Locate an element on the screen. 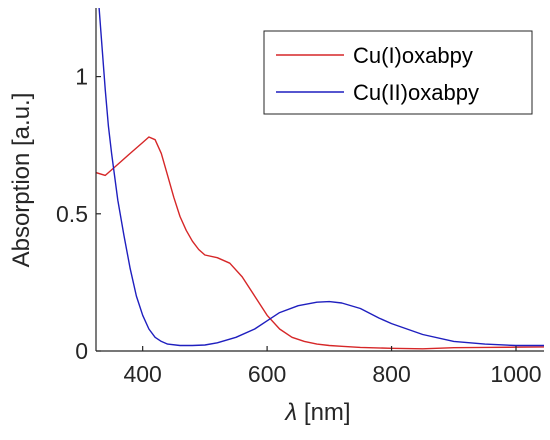 Image resolution: width=550 pixels, height=440 pixels. y-tick-label-0.5: 0.5 is located at coordinates (72, 214).